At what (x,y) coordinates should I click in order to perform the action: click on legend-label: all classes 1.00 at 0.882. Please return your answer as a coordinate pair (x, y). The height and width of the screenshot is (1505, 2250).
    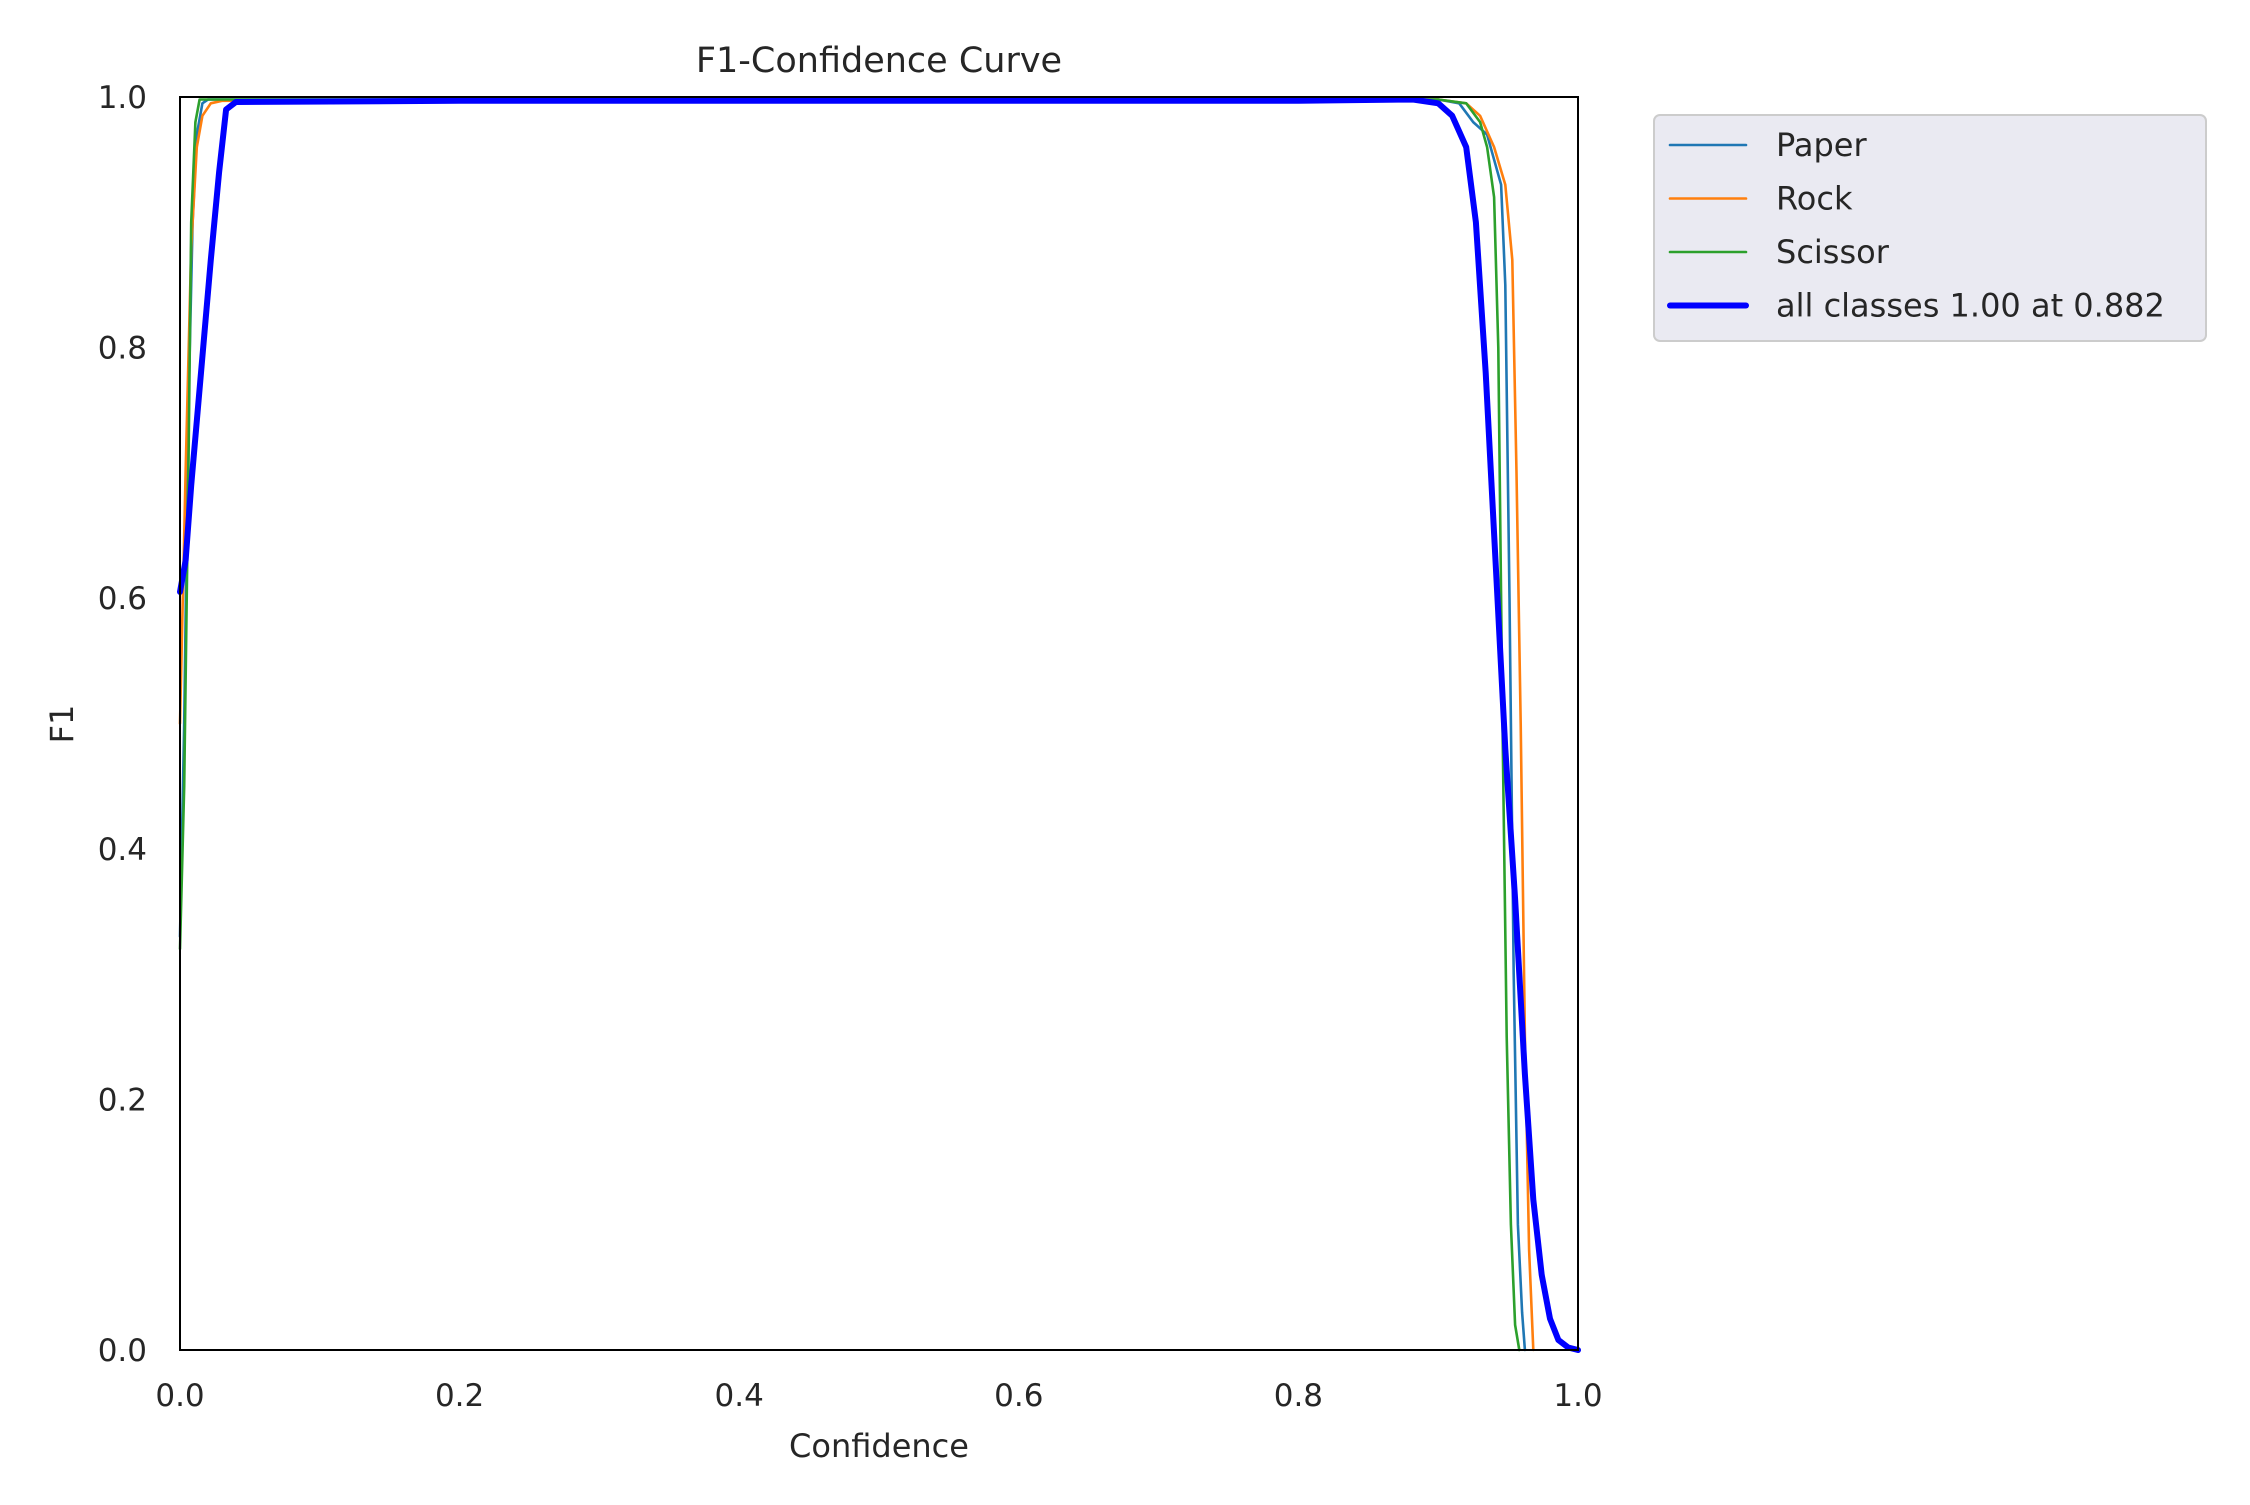
    Looking at the image, I should click on (1970, 306).